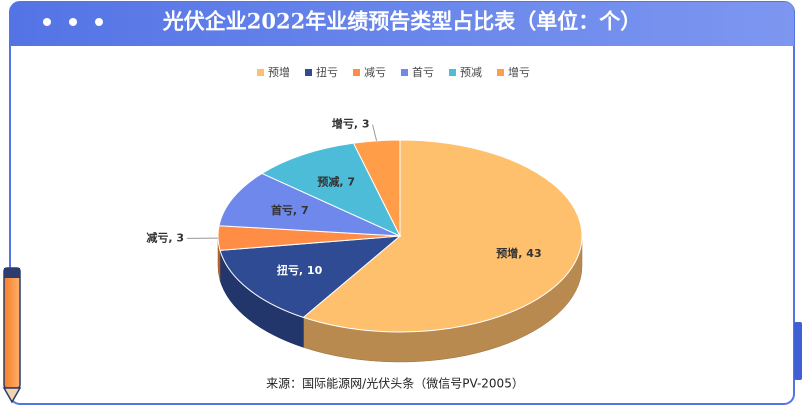 The height and width of the screenshot is (407, 802). I want to click on legend-label: 扭亏, so click(327, 72).